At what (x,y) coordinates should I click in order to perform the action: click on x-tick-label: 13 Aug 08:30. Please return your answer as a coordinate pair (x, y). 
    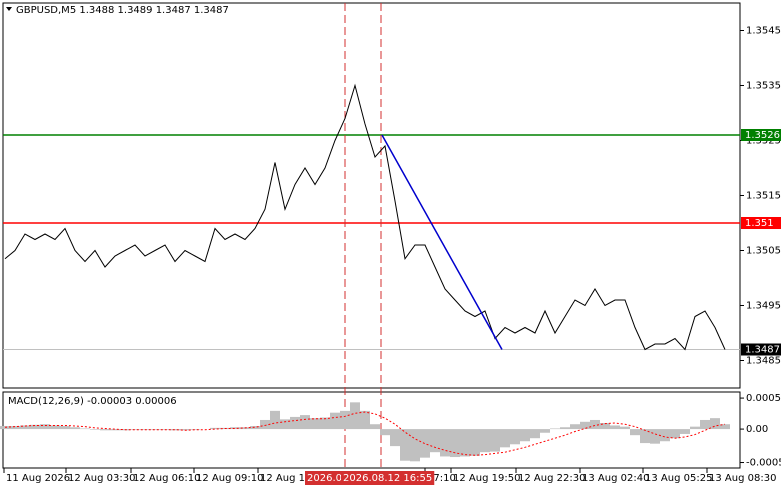
    Looking at the image, I should click on (742, 478).